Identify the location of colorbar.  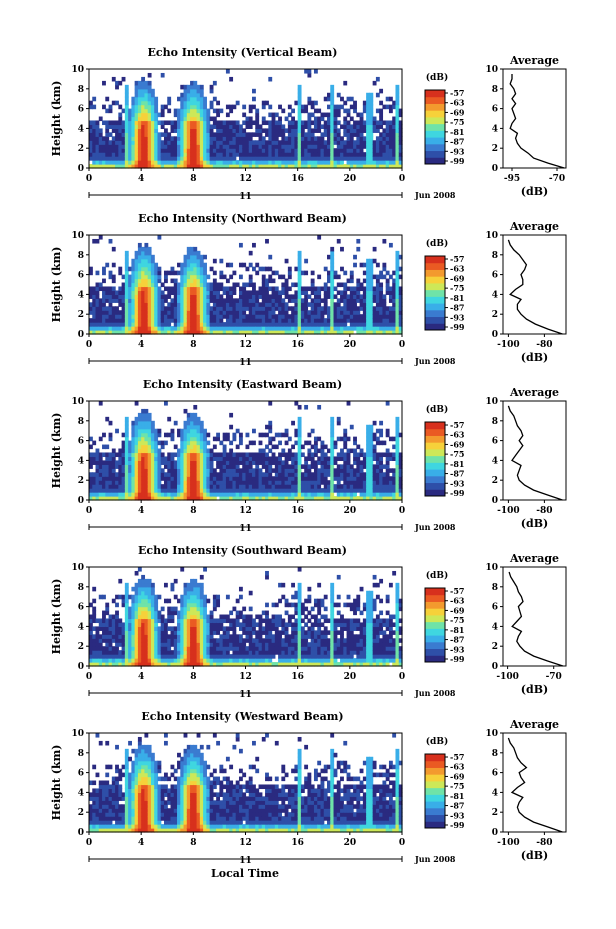
(435, 127).